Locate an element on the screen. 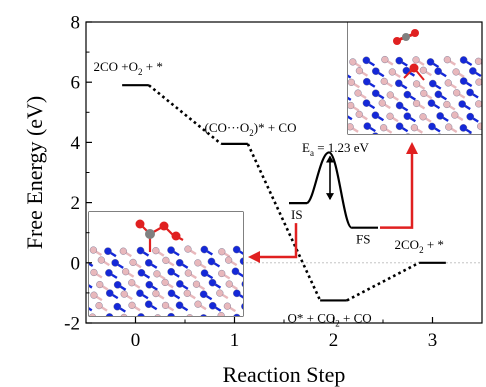  fs-label: FS is located at coordinates (363, 239).